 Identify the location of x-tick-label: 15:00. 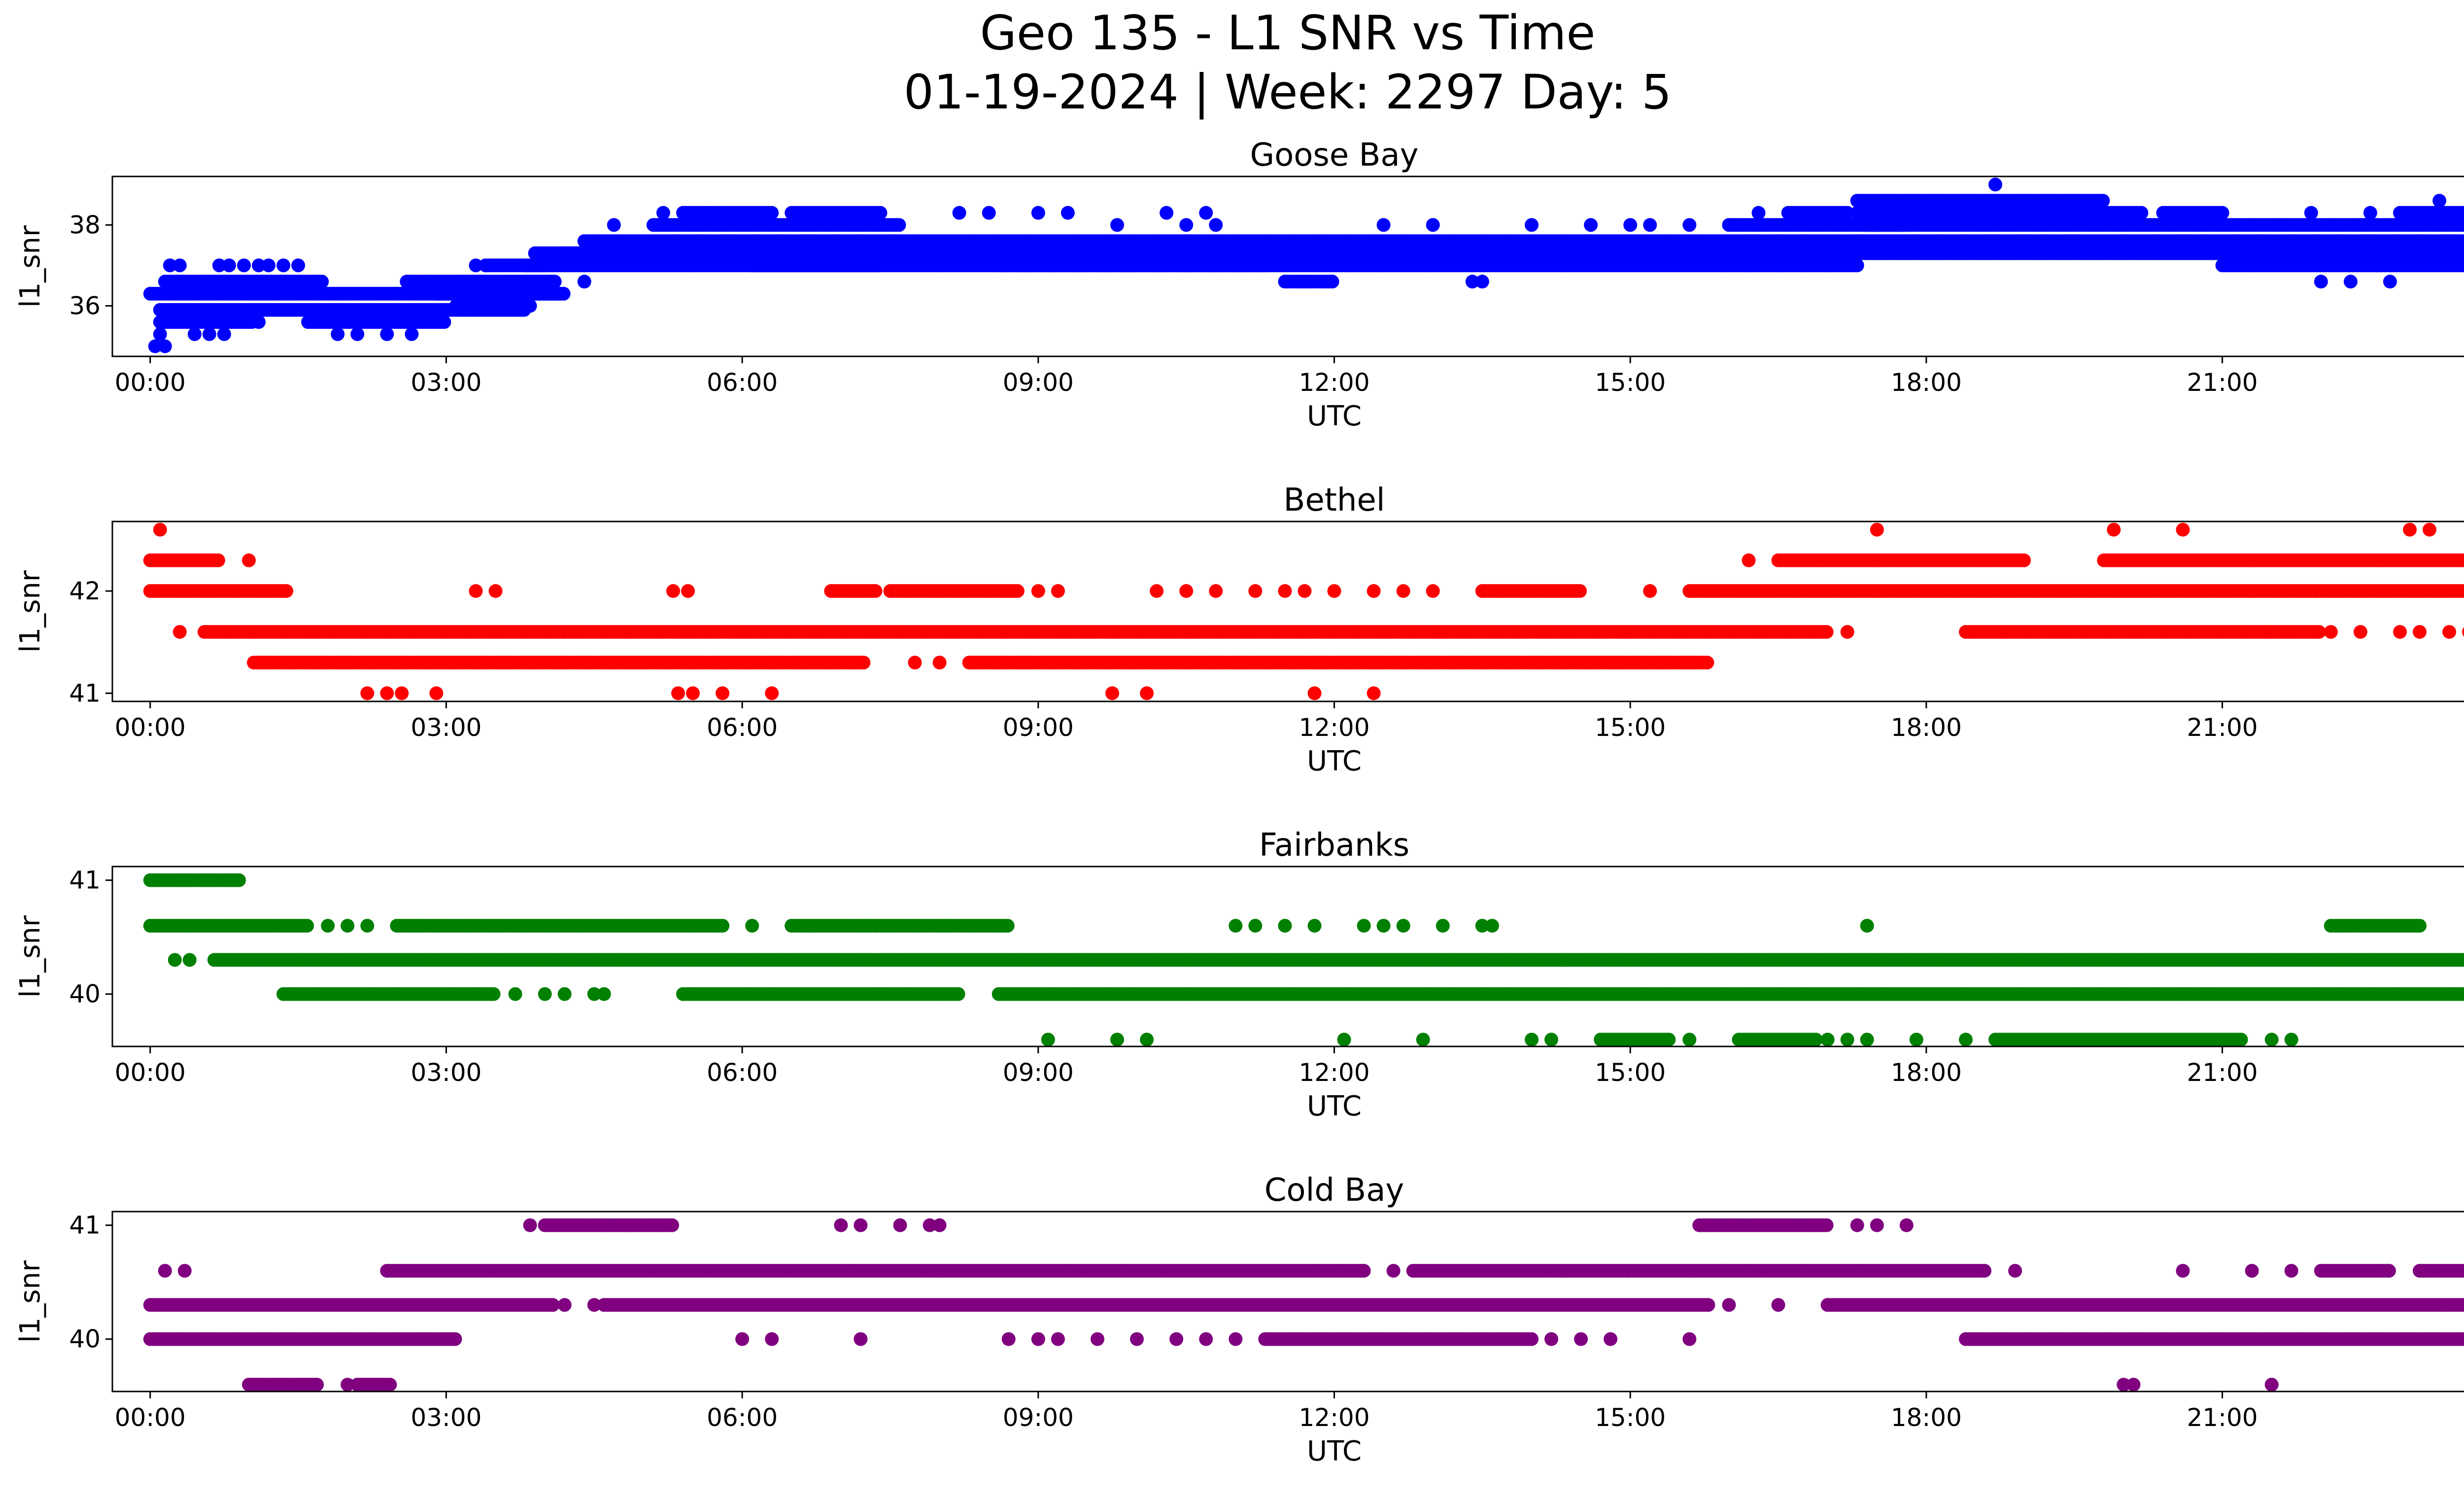
(1630, 382).